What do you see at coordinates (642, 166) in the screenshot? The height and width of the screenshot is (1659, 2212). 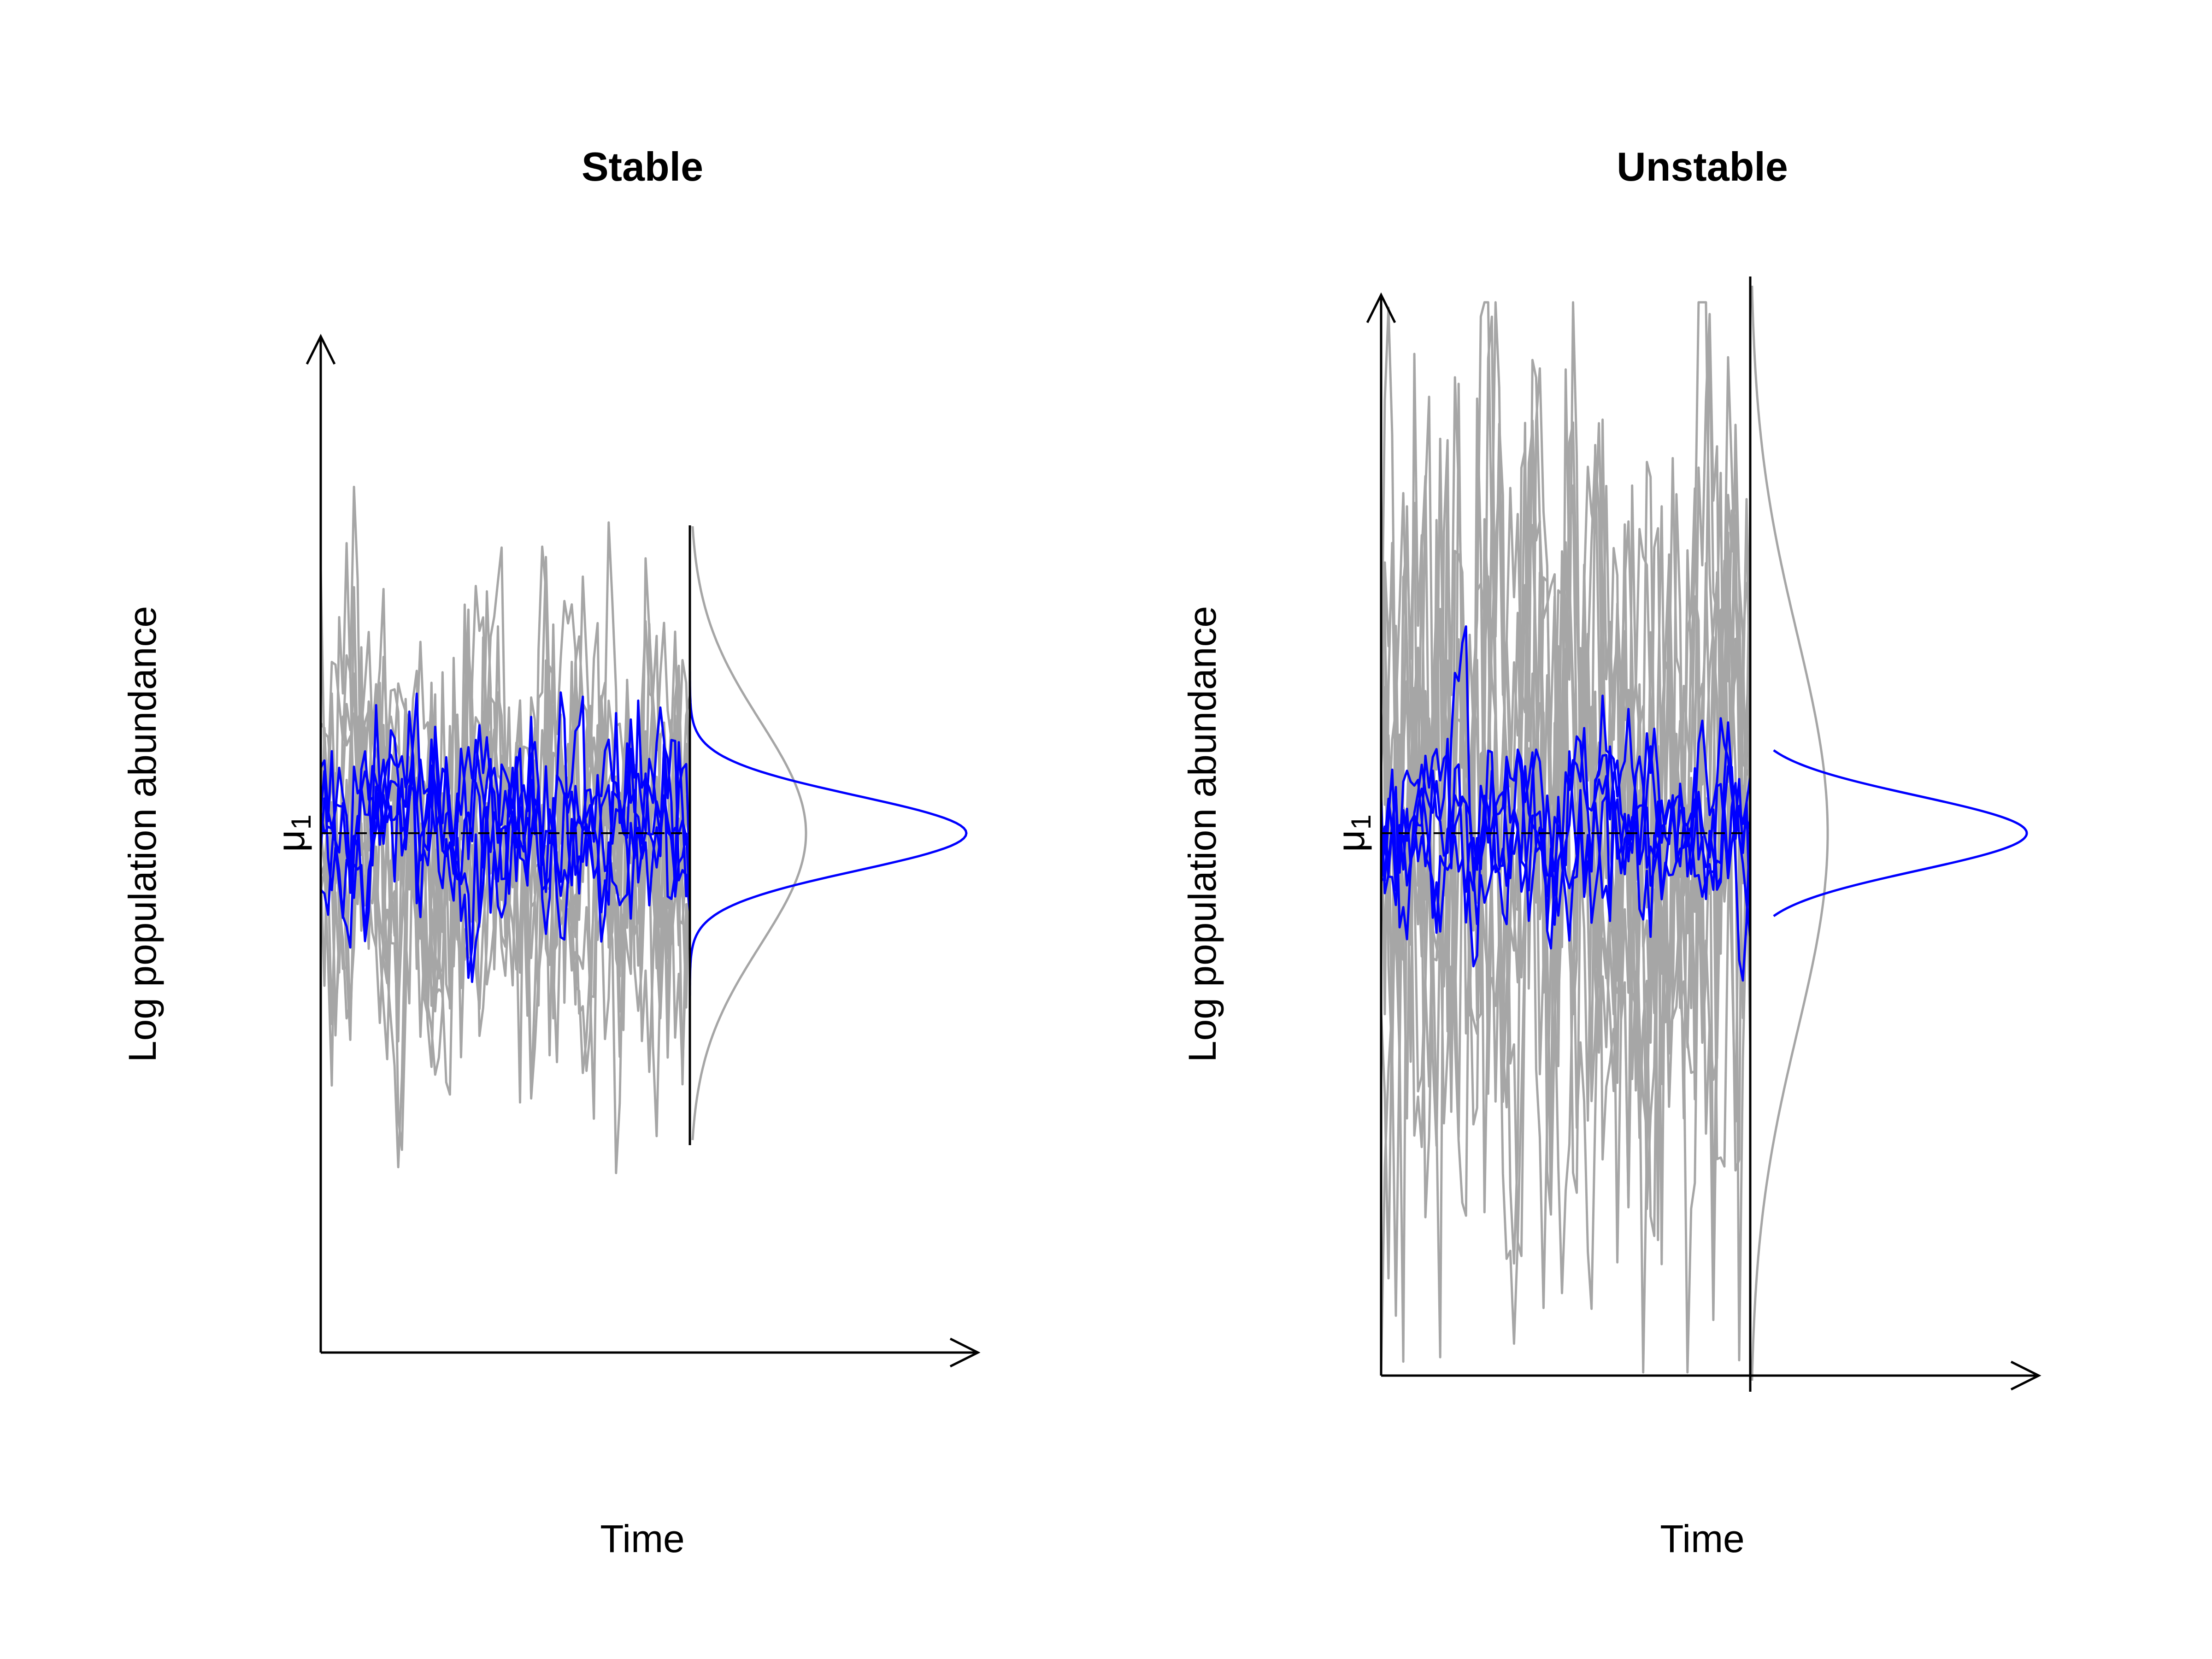 I see `panel-title: Stable` at bounding box center [642, 166].